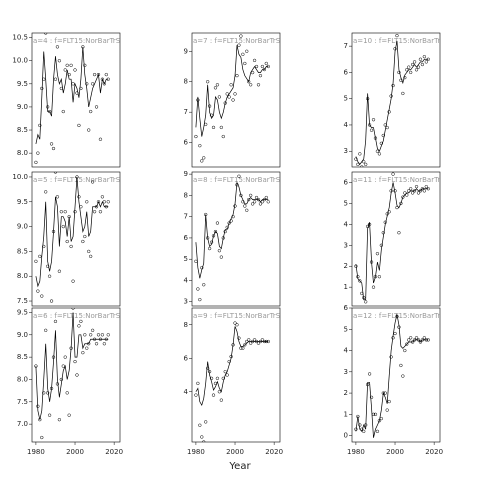  I want to click on plot-area: a=8 : f=FLT15:NorBarTrS, so click(236, 238).